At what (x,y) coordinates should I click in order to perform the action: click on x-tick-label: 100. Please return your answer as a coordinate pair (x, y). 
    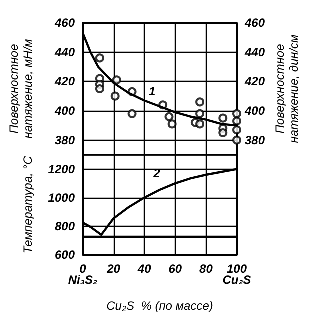
    Looking at the image, I should click on (237, 269).